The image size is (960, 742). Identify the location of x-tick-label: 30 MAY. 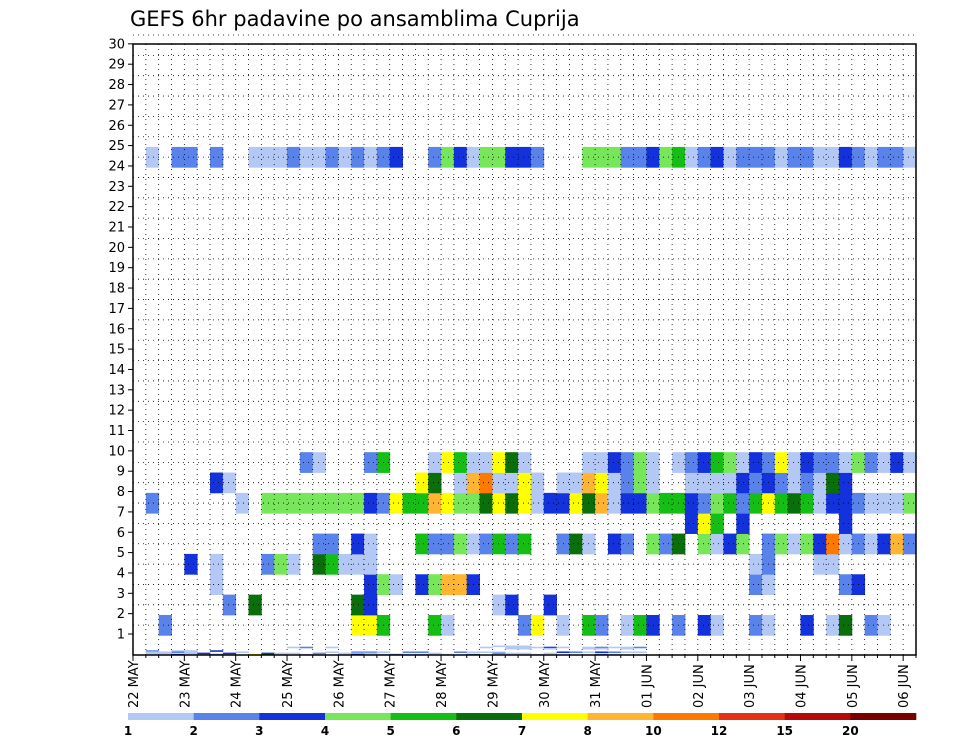
(545, 684).